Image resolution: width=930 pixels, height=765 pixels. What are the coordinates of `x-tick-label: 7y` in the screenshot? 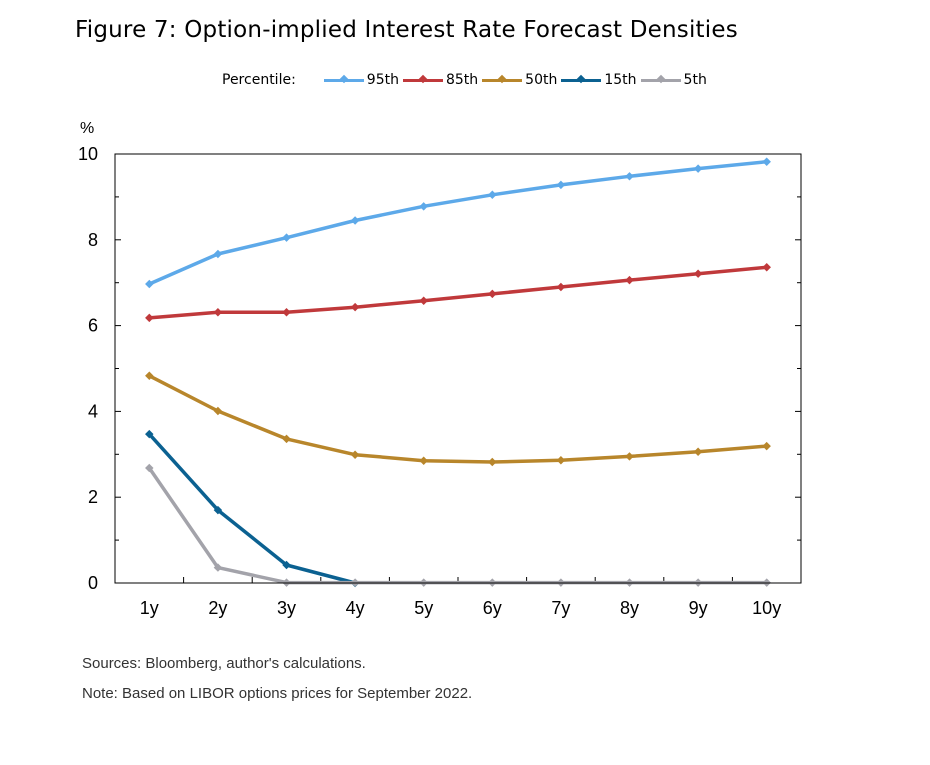 It's located at (560, 608).